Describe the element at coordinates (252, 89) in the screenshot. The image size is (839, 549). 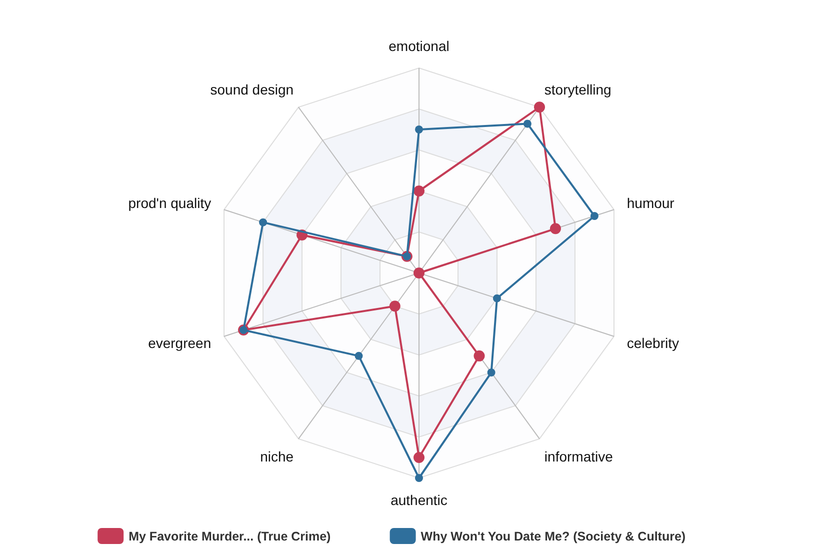
I see `spoke-label: sound design` at that location.